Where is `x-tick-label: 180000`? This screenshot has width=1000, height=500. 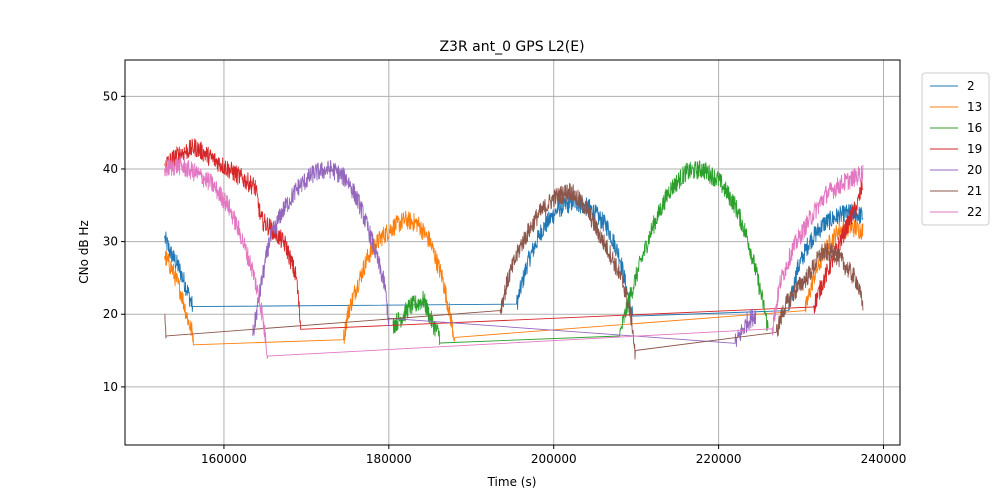
x-tick-label: 180000 is located at coordinates (389, 459).